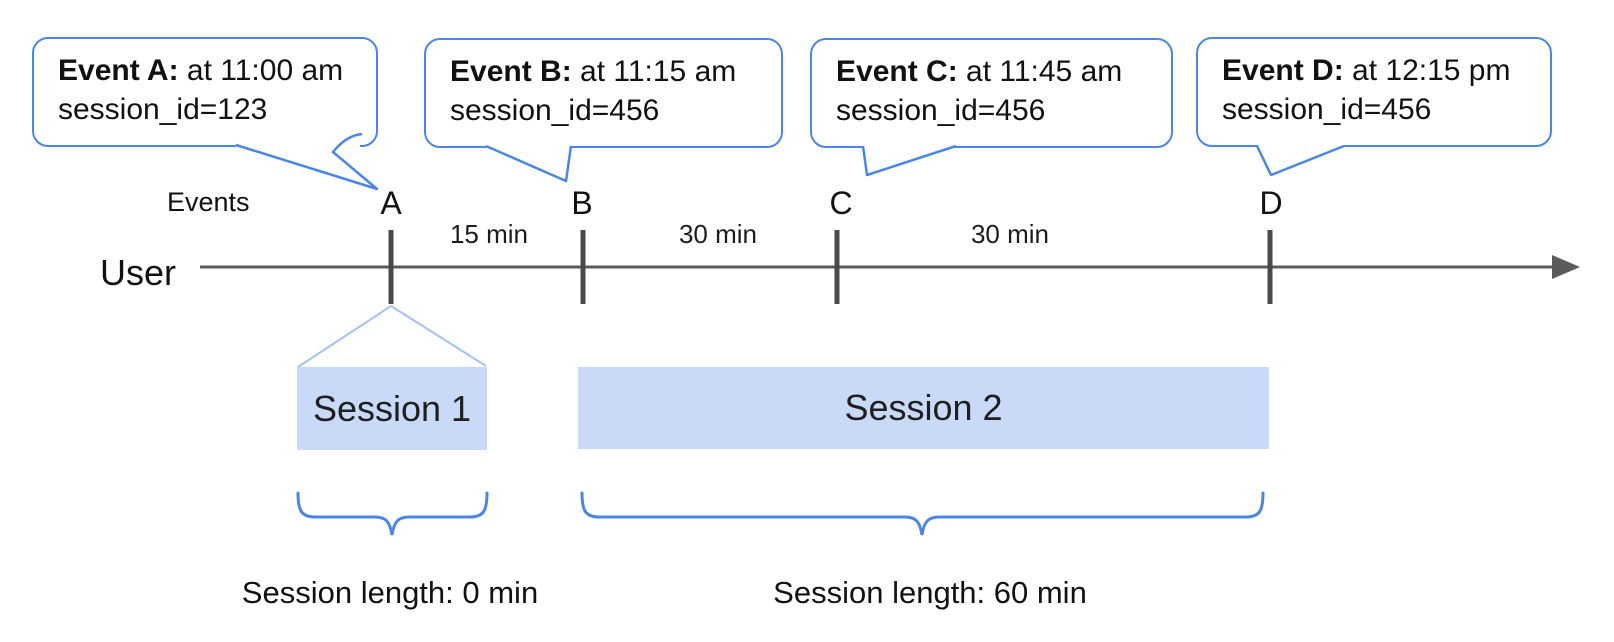 The image size is (1614, 642). I want to click on event-c-line1: Event C: at 11:45 am, so click(998, 71).